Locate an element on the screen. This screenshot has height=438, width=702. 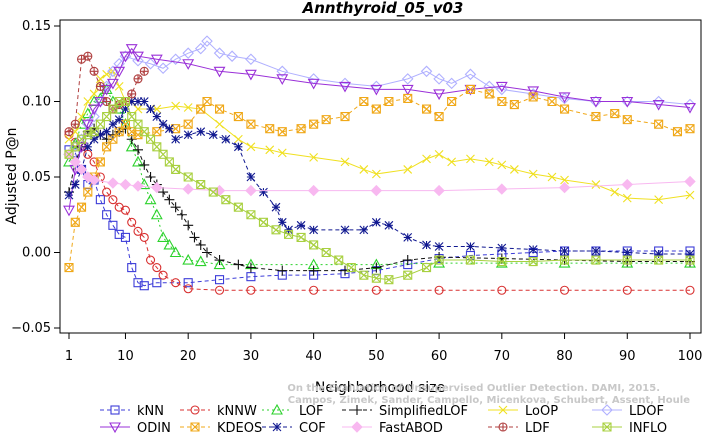
legend-marker-ldf-cross is located at coordinates (503, 427).